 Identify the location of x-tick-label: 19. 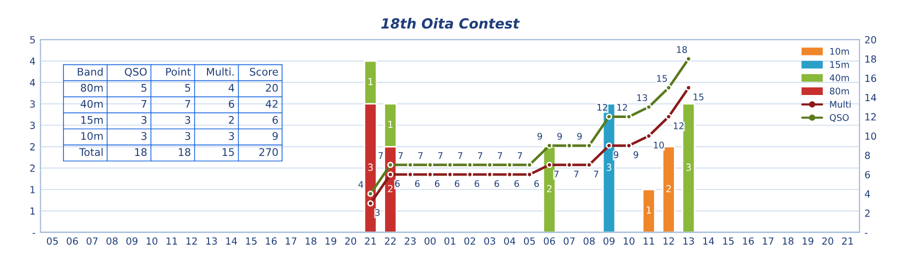
(808, 241).